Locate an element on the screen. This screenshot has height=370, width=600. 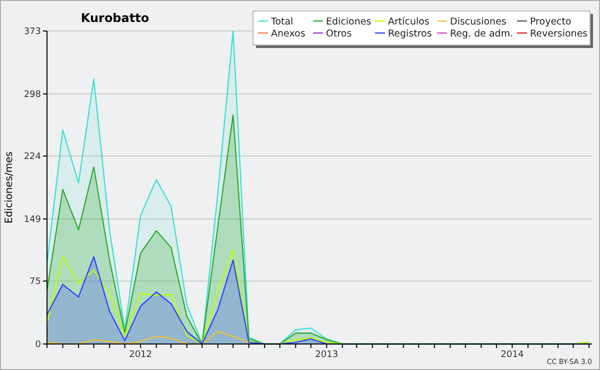
y-tick-label: 373 is located at coordinates (32, 32).